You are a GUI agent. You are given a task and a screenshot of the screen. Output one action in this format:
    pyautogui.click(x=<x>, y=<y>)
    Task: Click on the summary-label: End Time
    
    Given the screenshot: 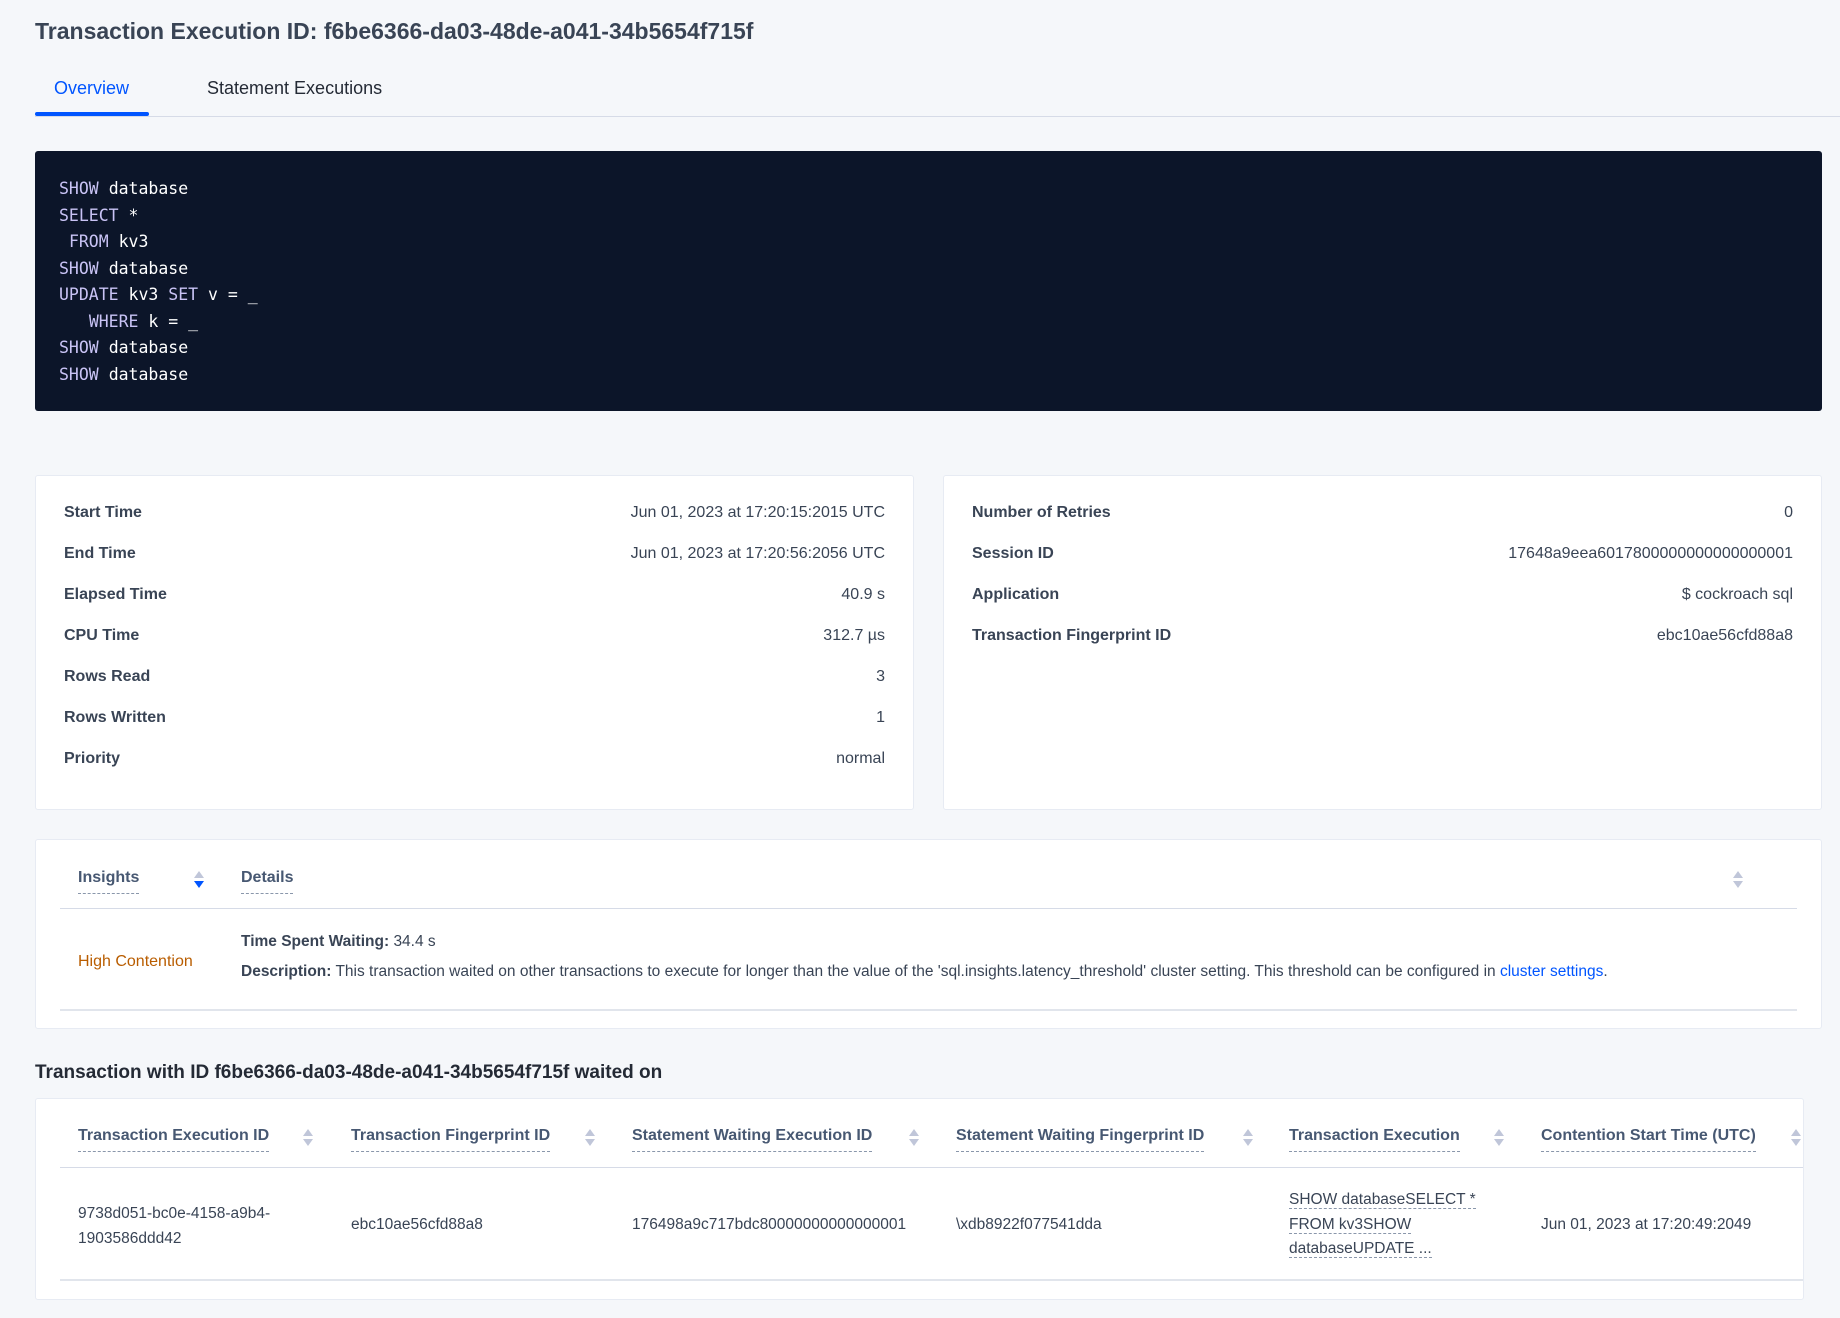 What is the action you would take?
    pyautogui.click(x=100, y=553)
    